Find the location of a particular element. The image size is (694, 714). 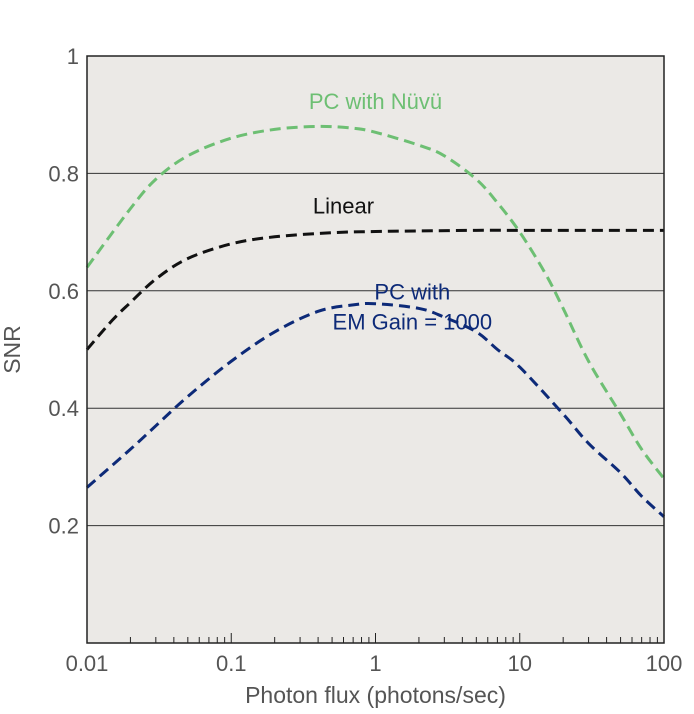

x-tick-label: 0.01 is located at coordinates (87, 663).